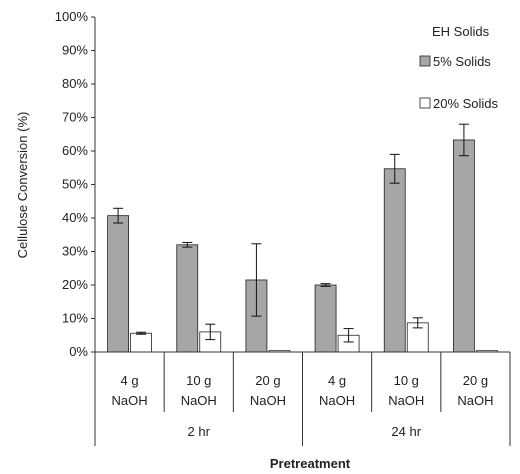 The height and width of the screenshot is (474, 520). What do you see at coordinates (310, 463) in the screenshot?
I see `x-axis-title: Pretreatment` at bounding box center [310, 463].